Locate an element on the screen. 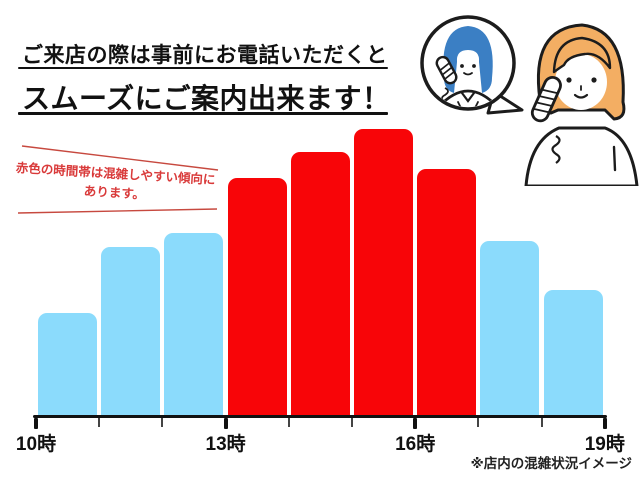  x-axis-label-16時: 16時 is located at coordinates (415, 444).